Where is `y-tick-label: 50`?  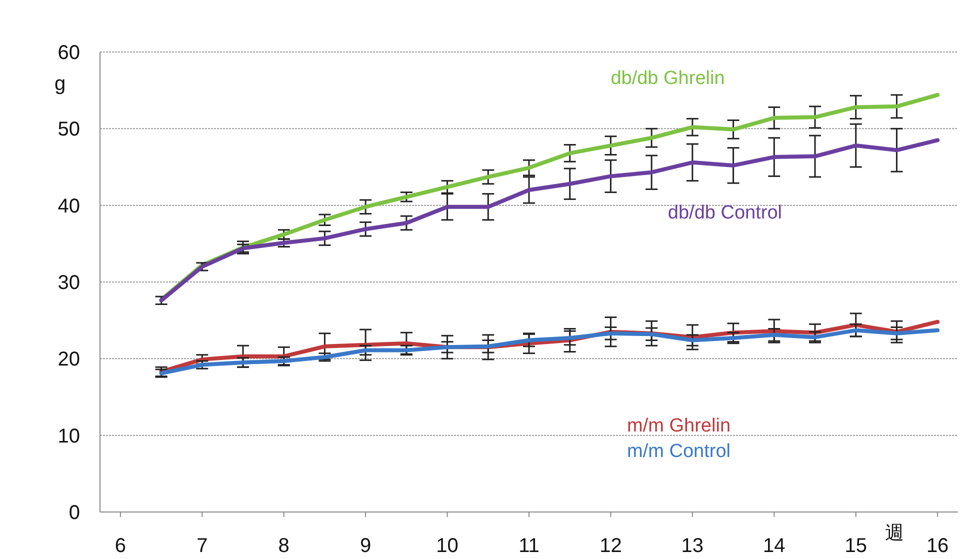
y-tick-label: 50 is located at coordinates (69, 129).